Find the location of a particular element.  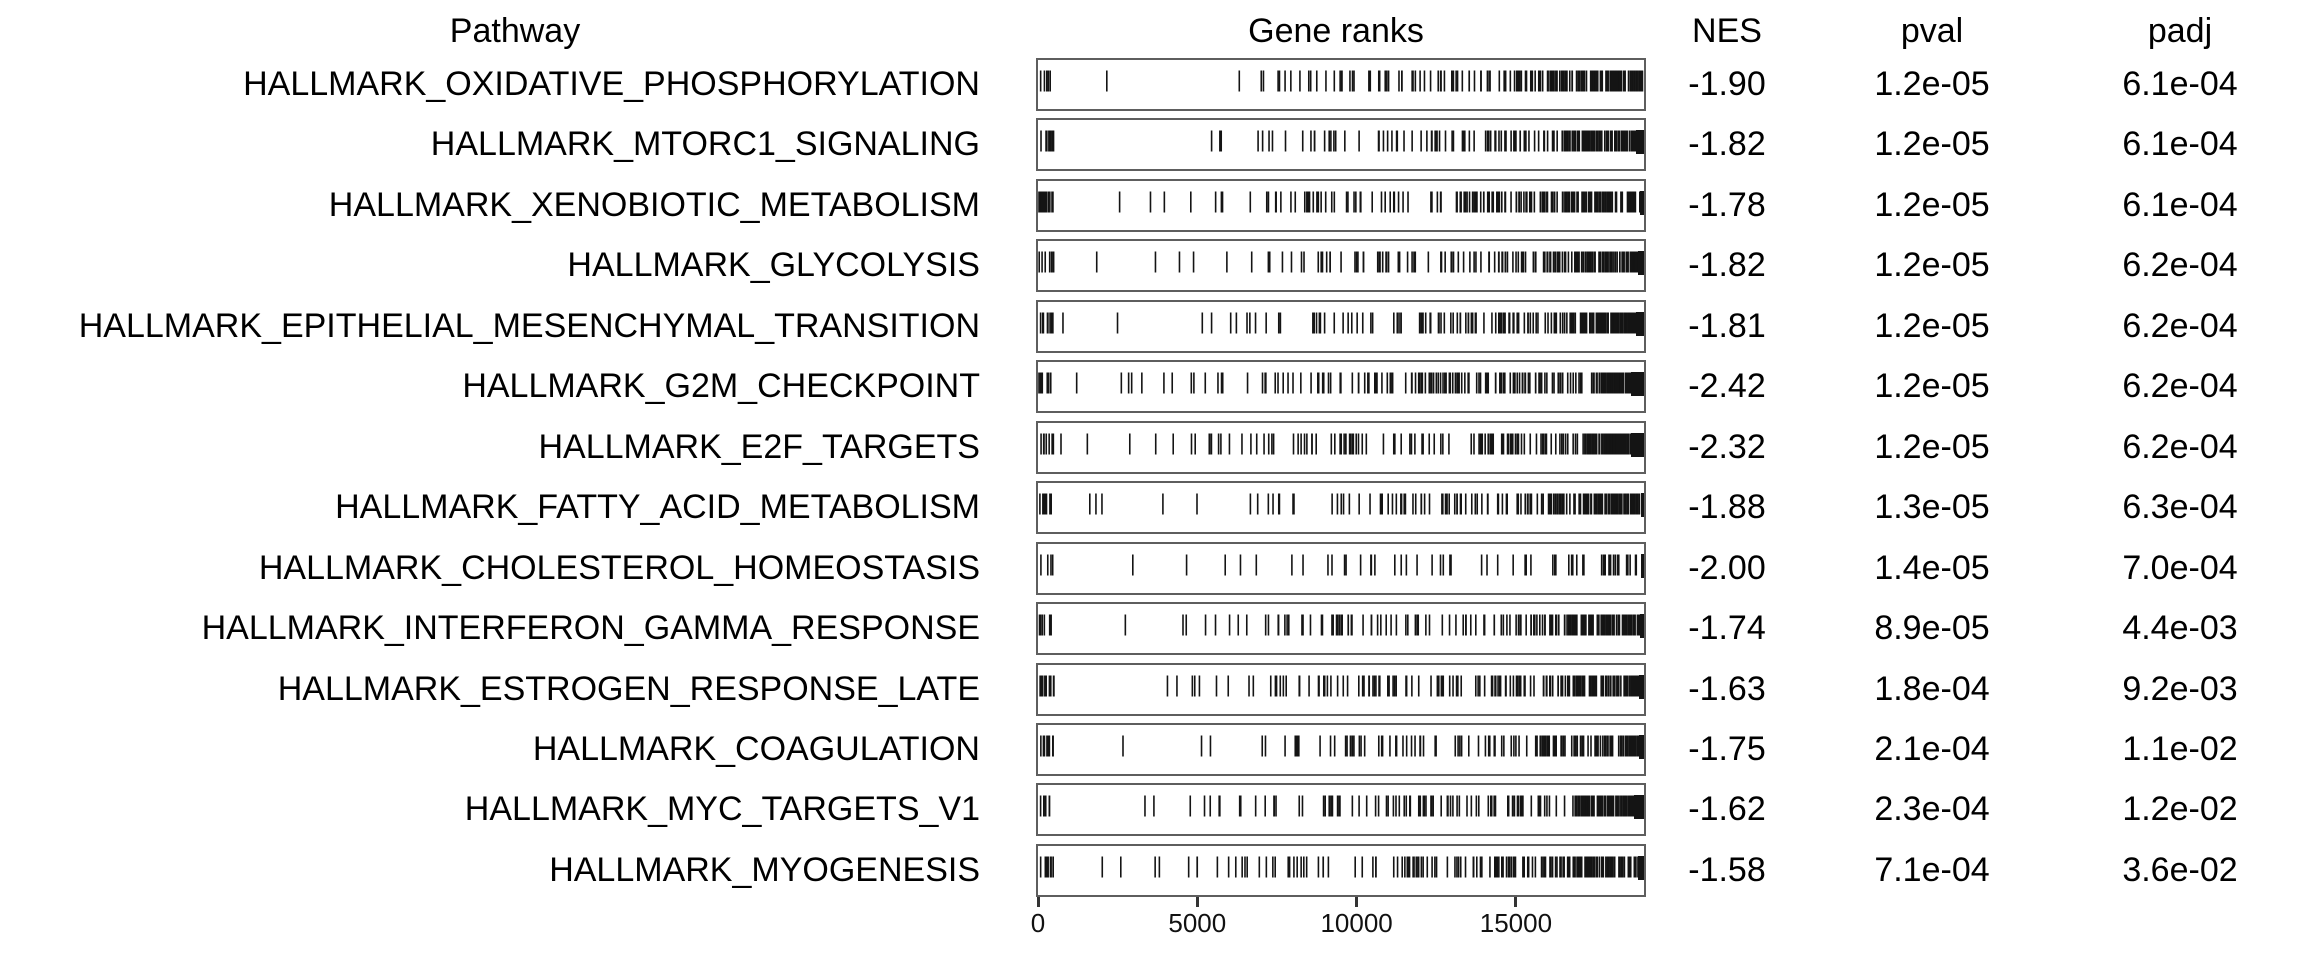

nes-value: -1.63 is located at coordinates (1727, 688).